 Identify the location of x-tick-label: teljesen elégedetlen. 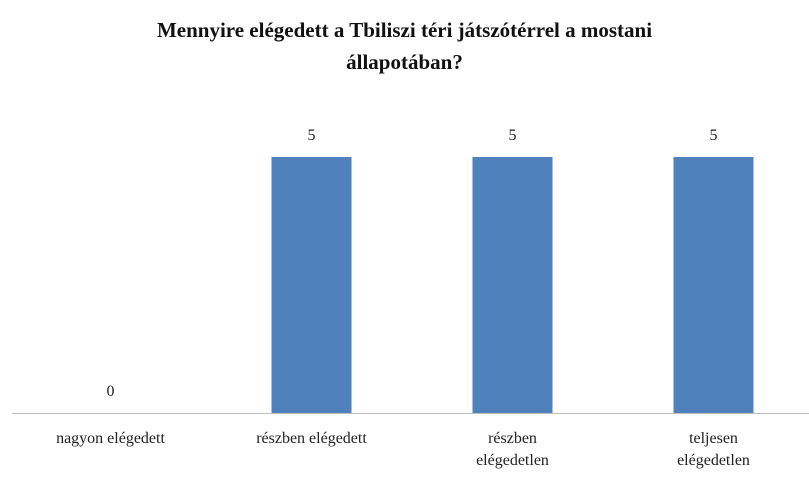
(713, 449).